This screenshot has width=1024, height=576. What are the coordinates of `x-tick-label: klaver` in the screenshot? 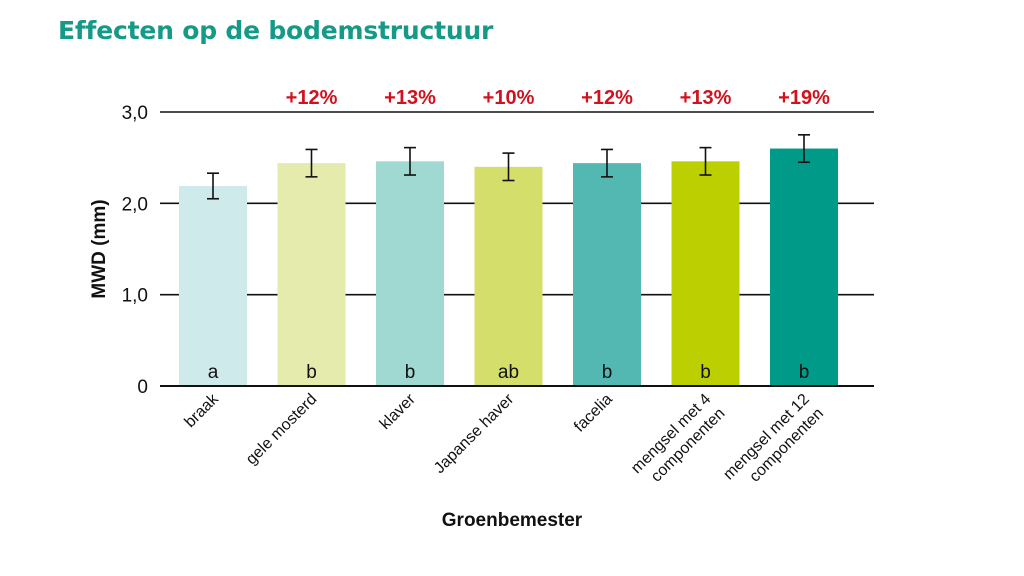 It's located at (398, 411).